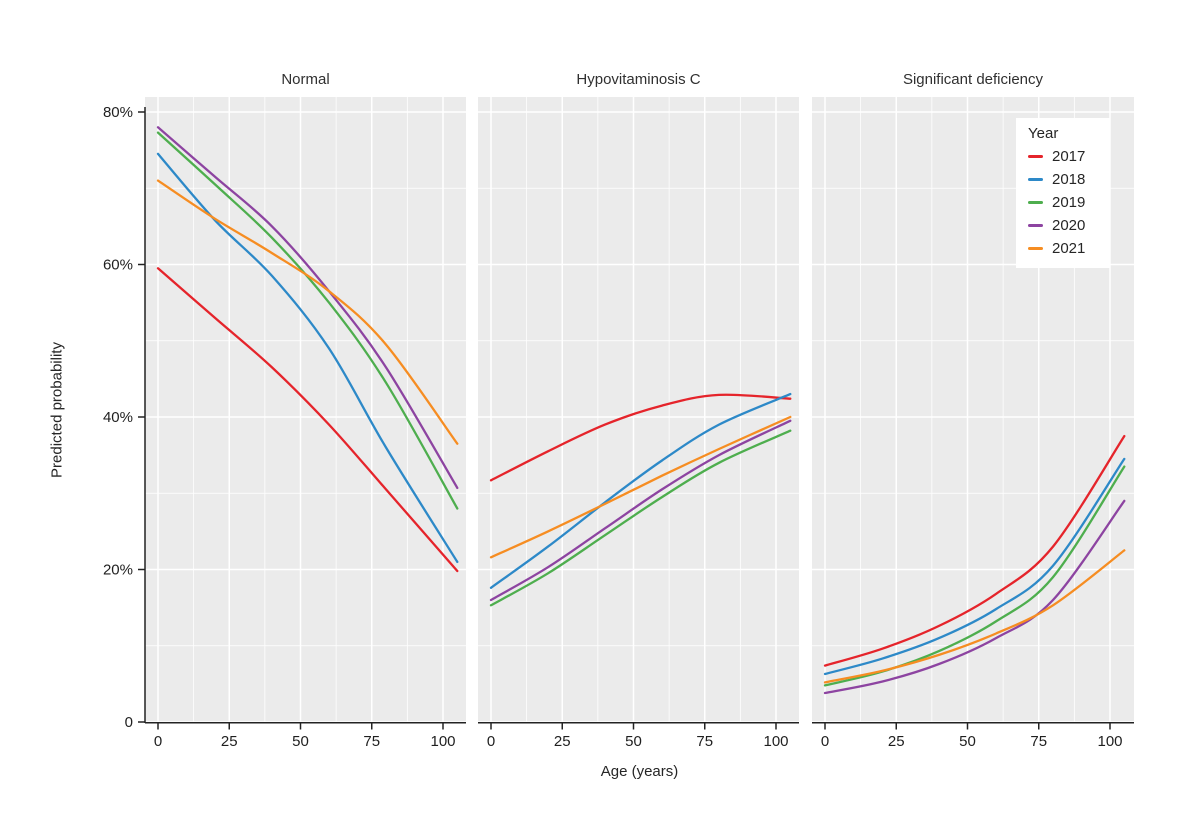  Describe the element at coordinates (1035, 248) in the screenshot. I see `legend-swatch-2021` at that location.